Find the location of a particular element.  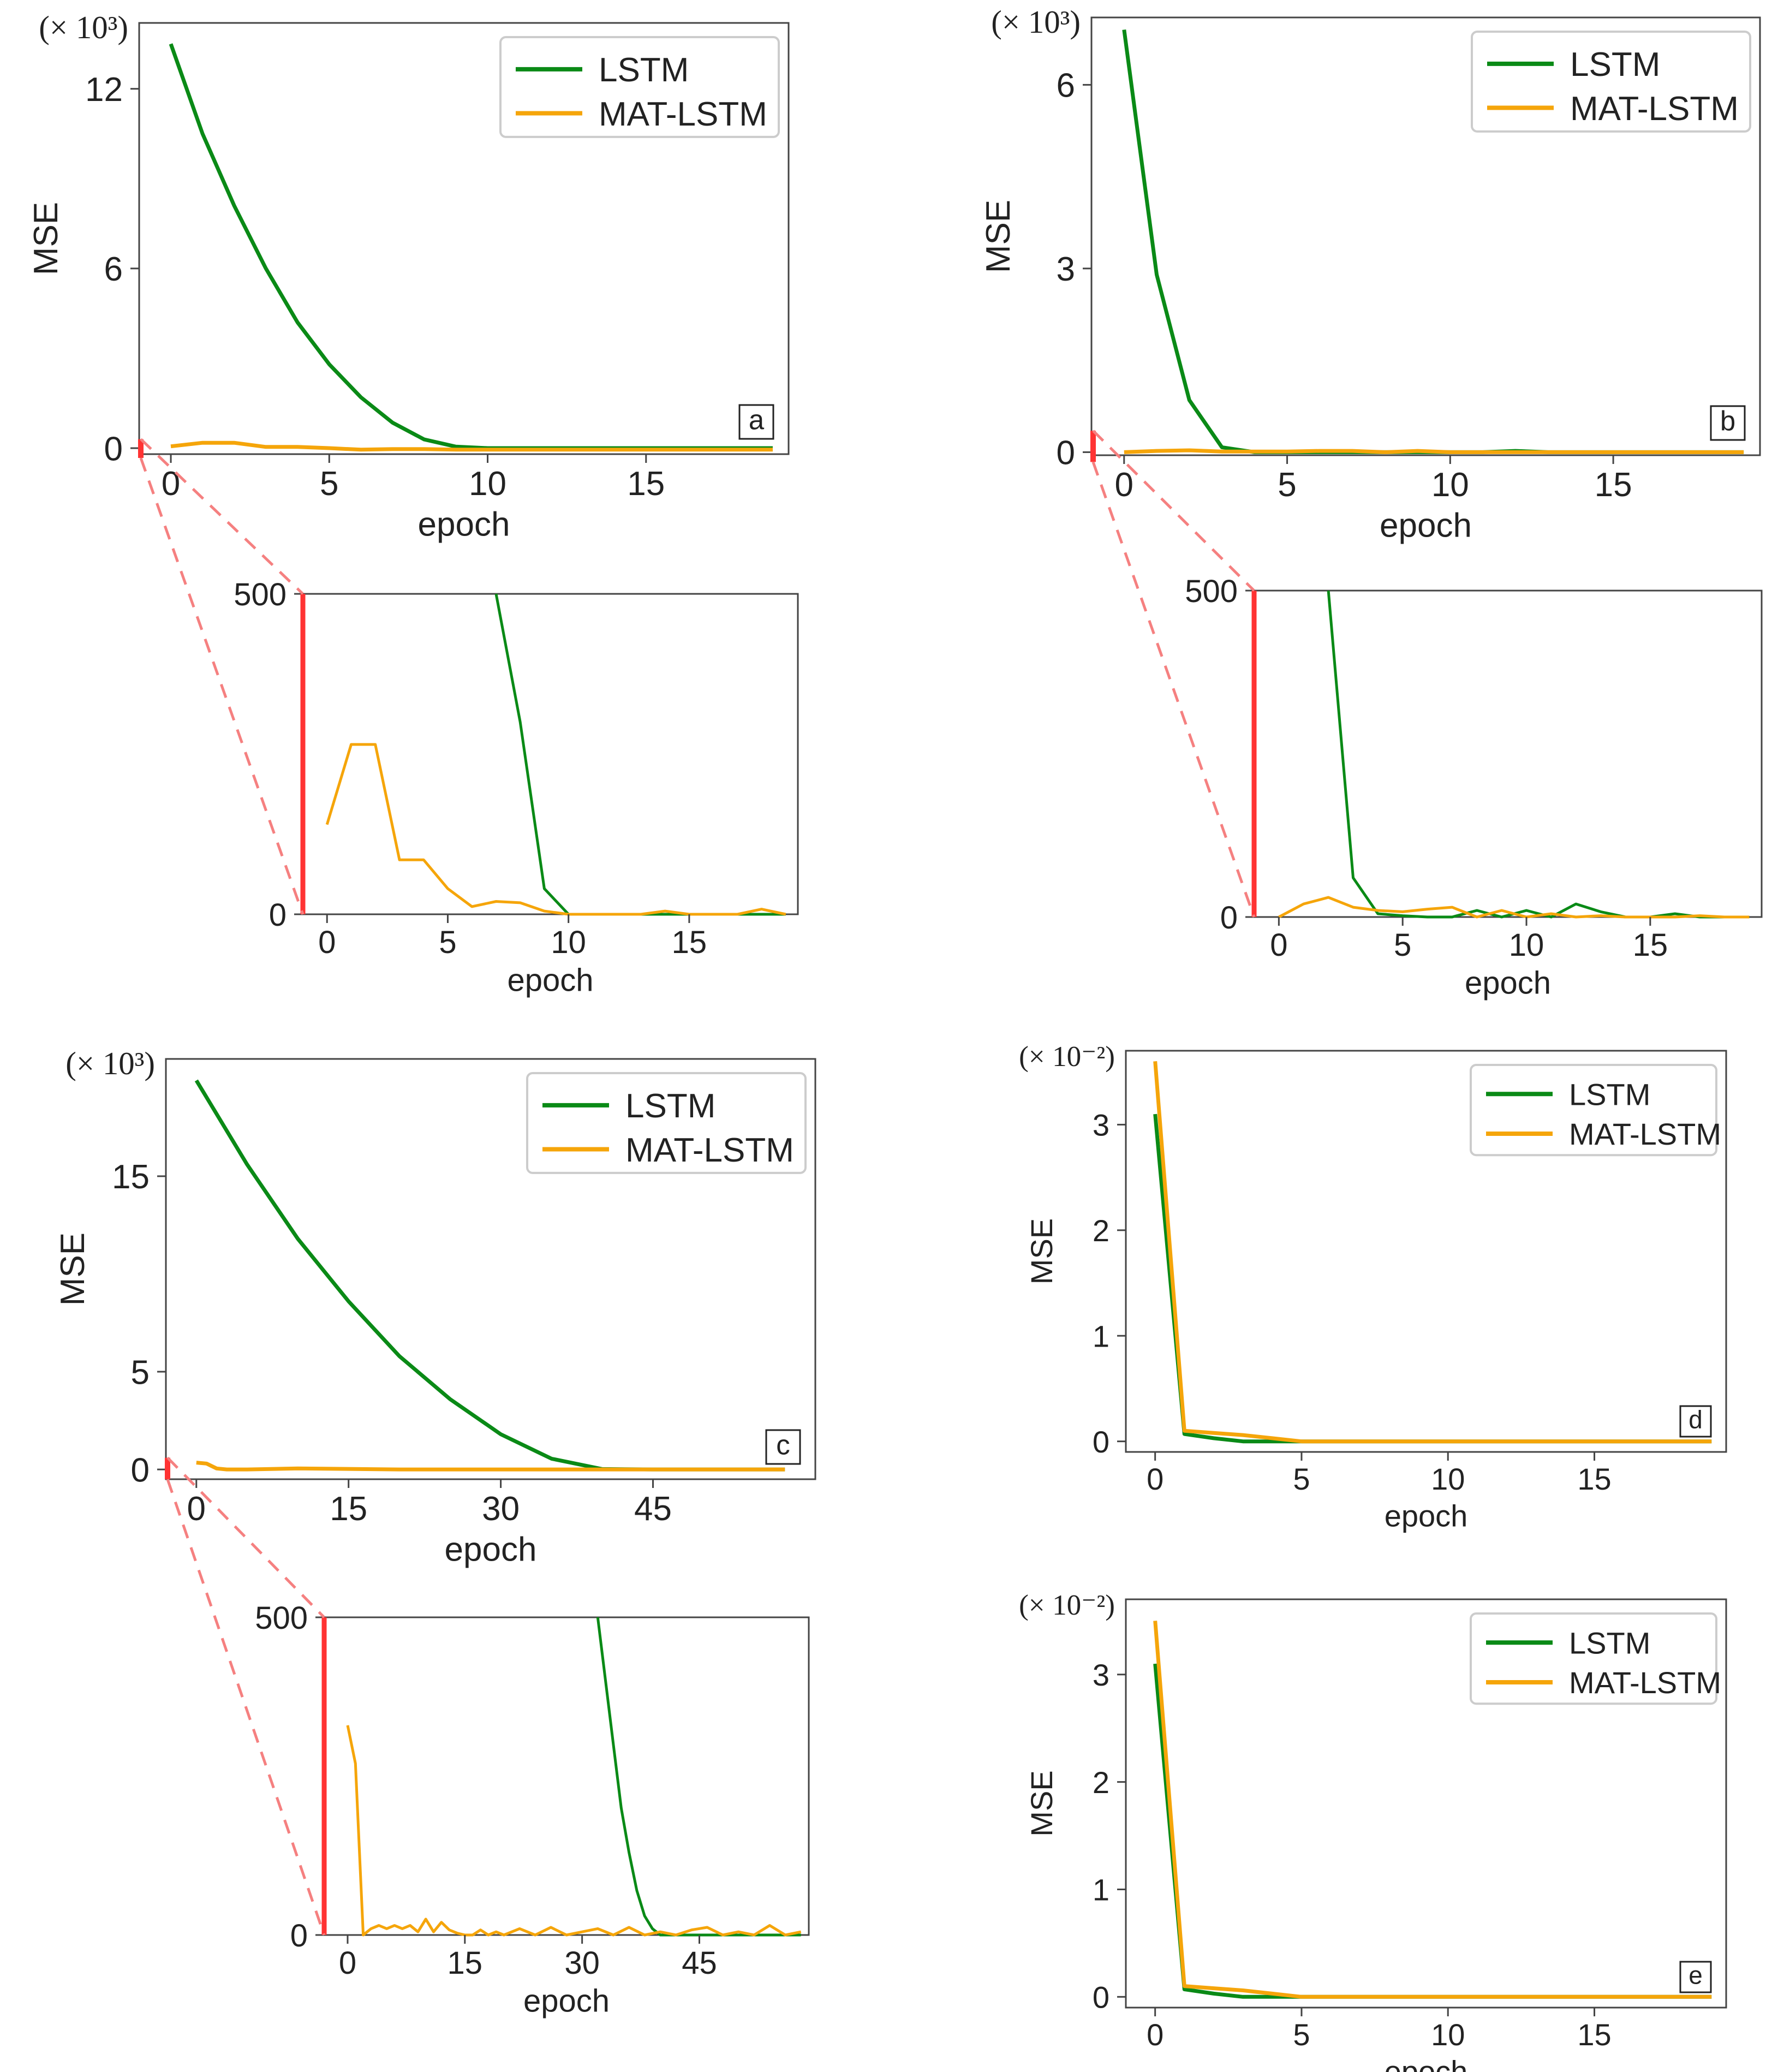

y-tick-label: 12 is located at coordinates (104, 90).